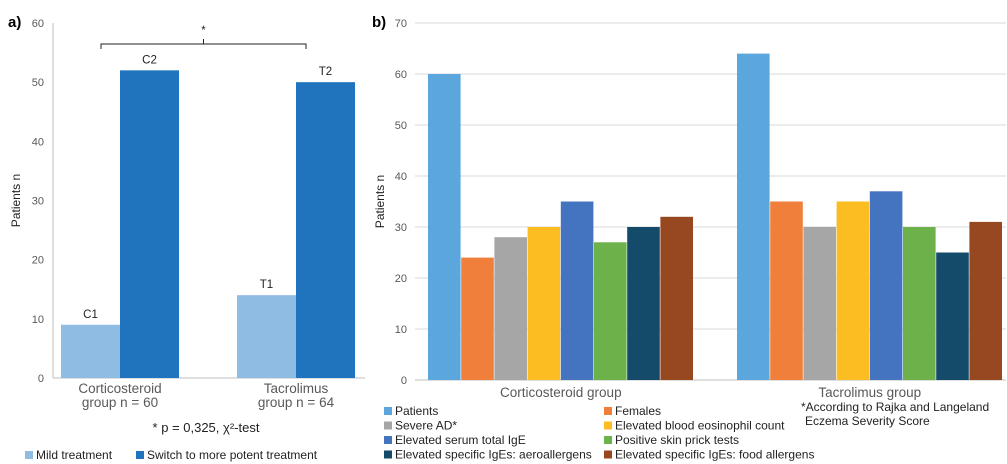 Image resolution: width=1007 pixels, height=464 pixels. I want to click on data-label: T1, so click(266, 285).